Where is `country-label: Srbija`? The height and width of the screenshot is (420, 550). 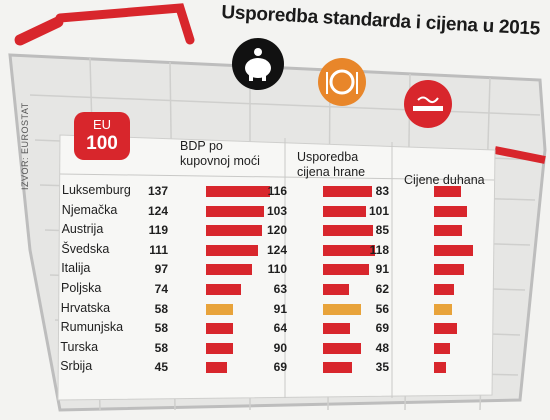
country-label: Srbija is located at coordinates (76, 366).